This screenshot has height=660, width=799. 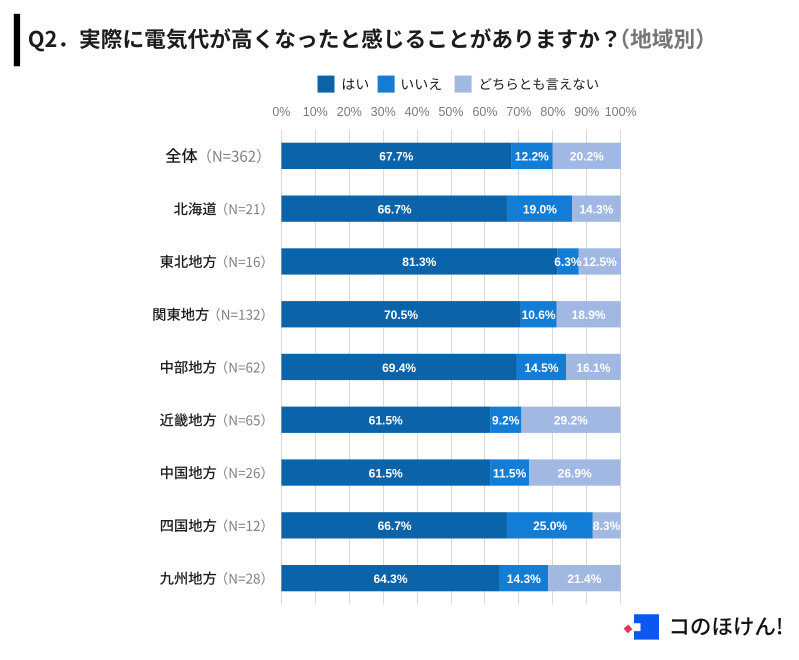 I want to click on svg-text: 16.1%, so click(x=593, y=368).